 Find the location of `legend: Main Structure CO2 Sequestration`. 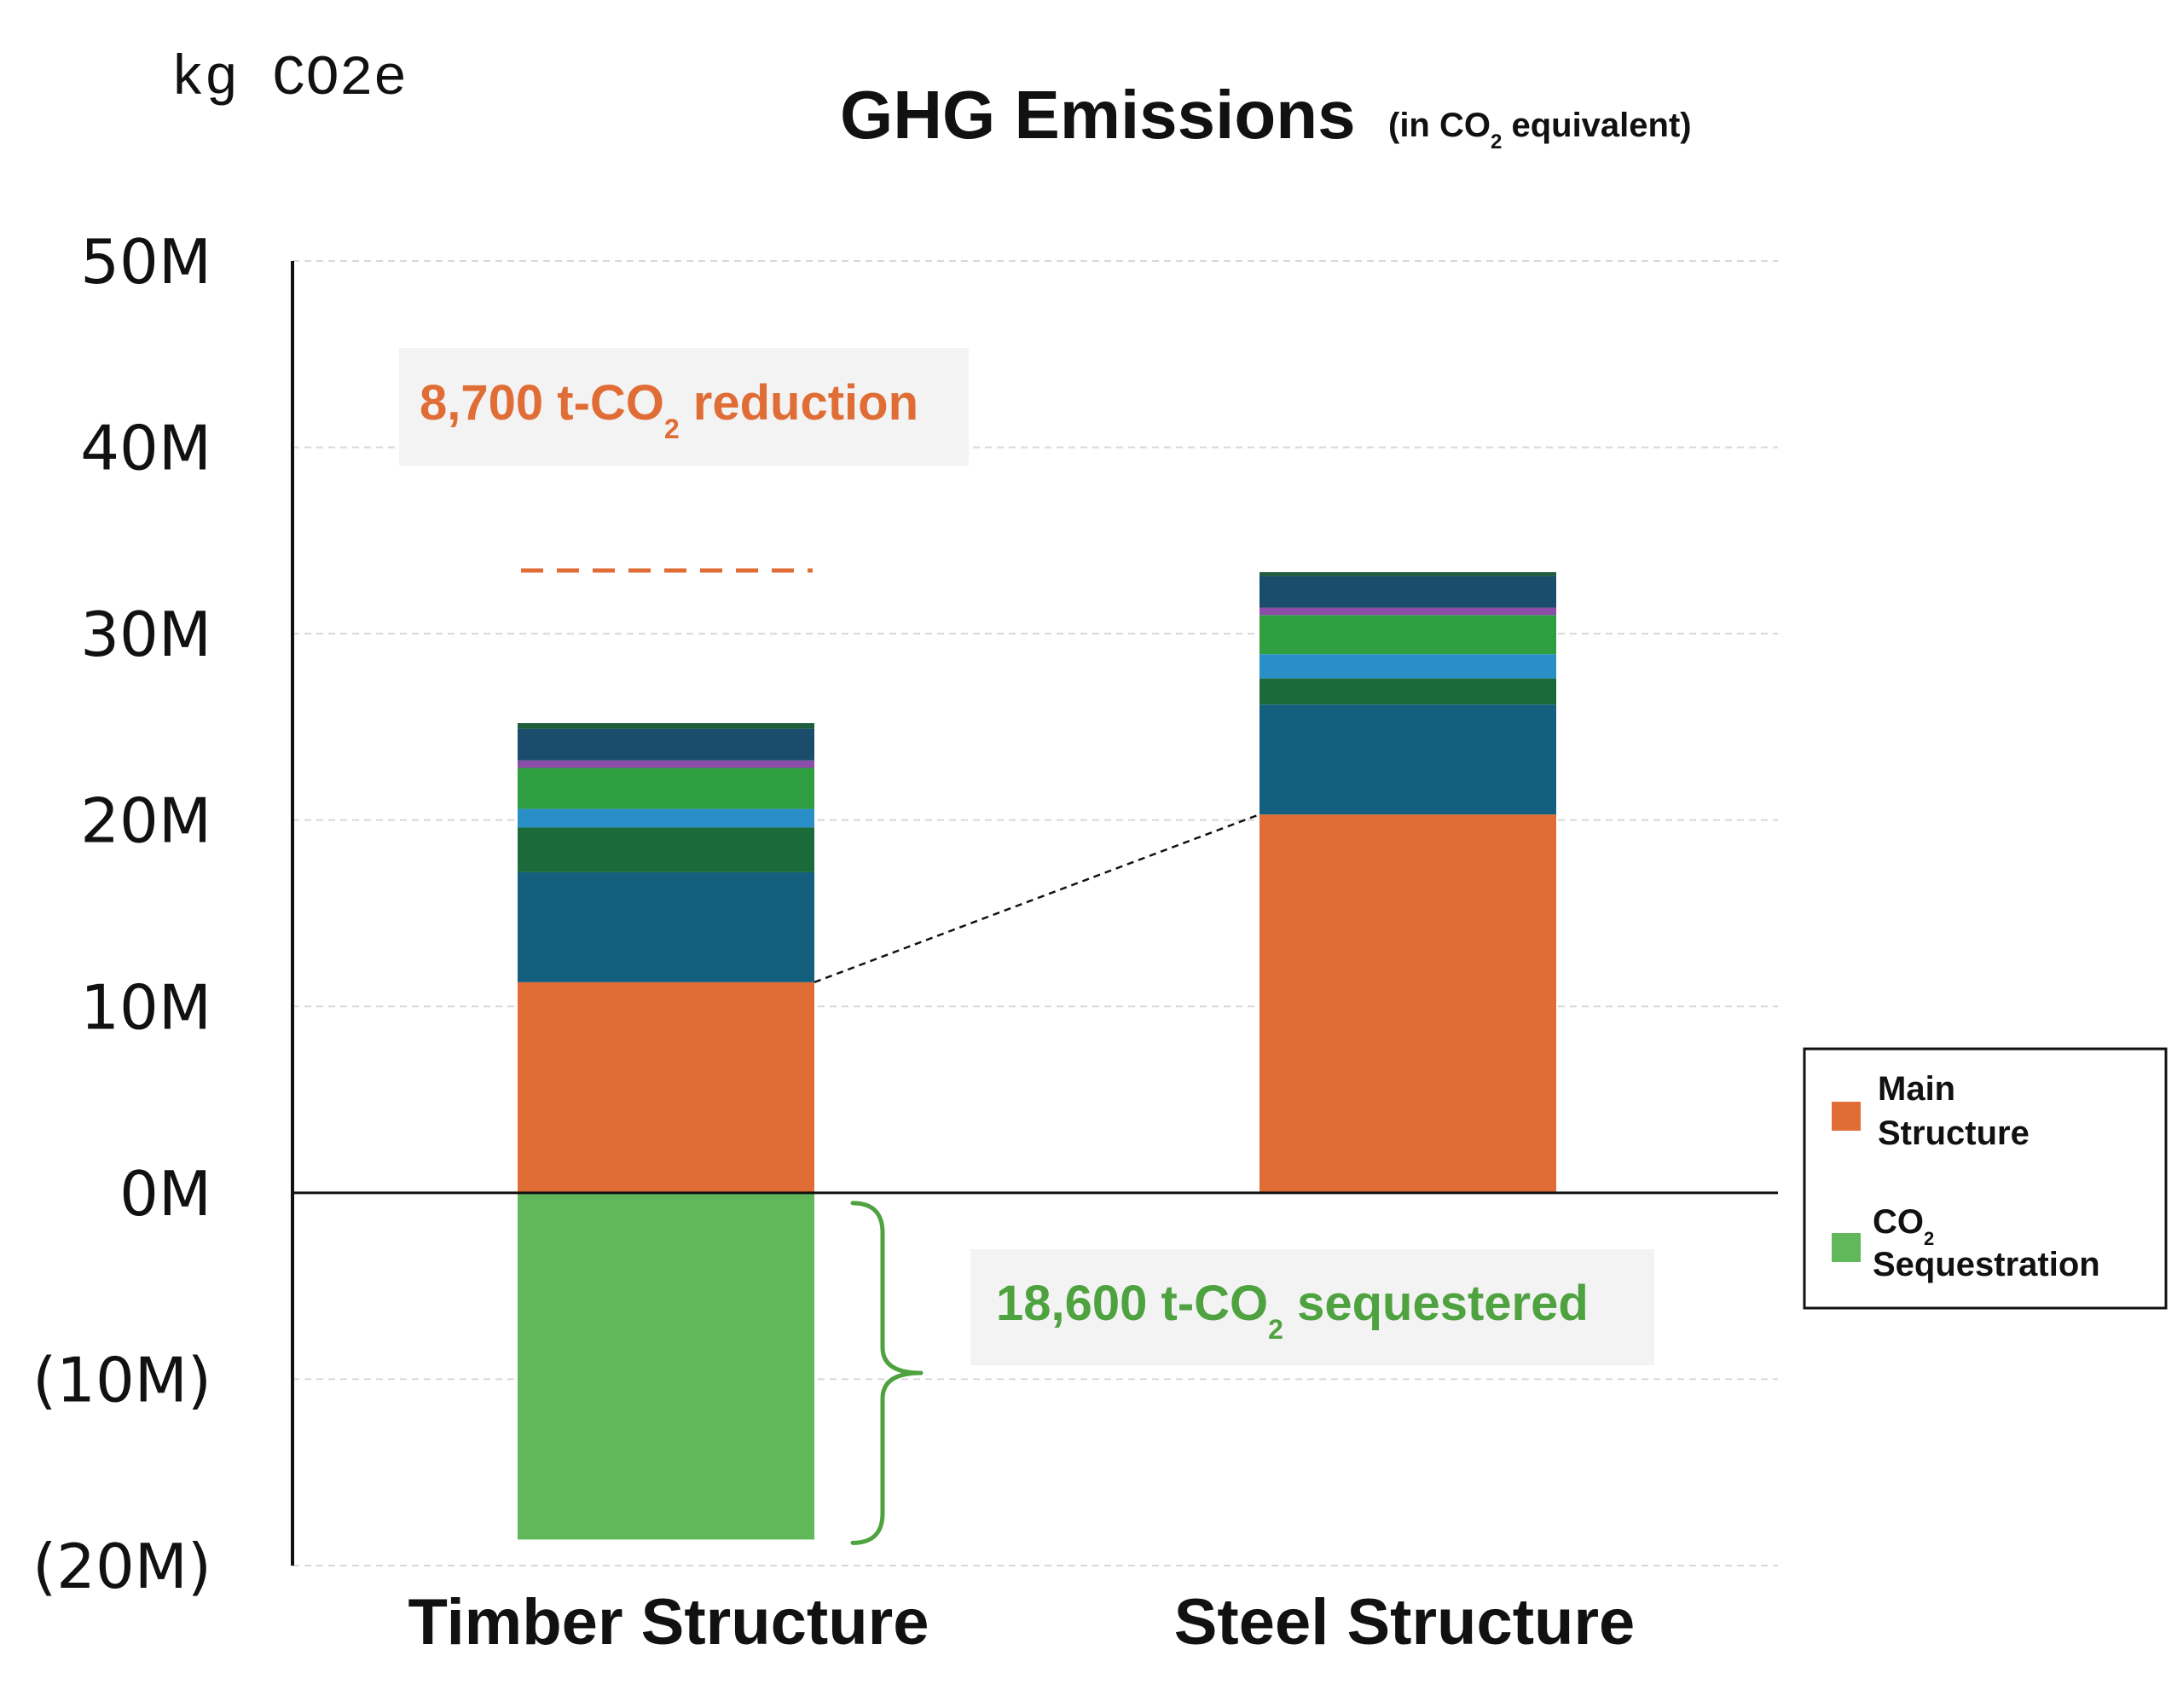

legend: Main Structure CO2 Sequestration is located at coordinates (1986, 1178).